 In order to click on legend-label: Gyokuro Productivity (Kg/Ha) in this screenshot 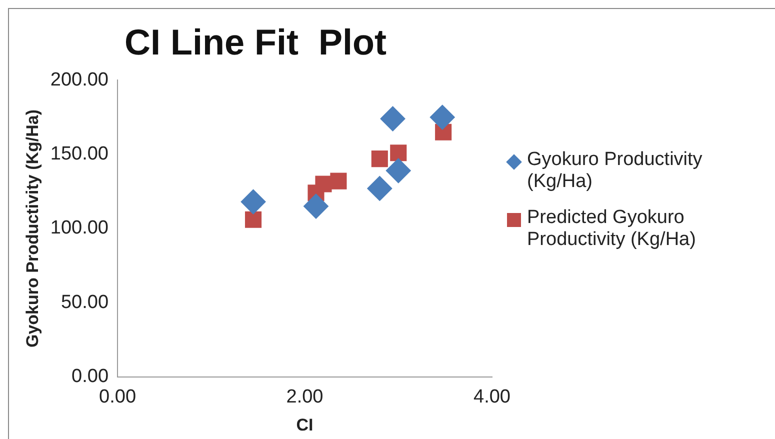, I will do `click(615, 171)`.